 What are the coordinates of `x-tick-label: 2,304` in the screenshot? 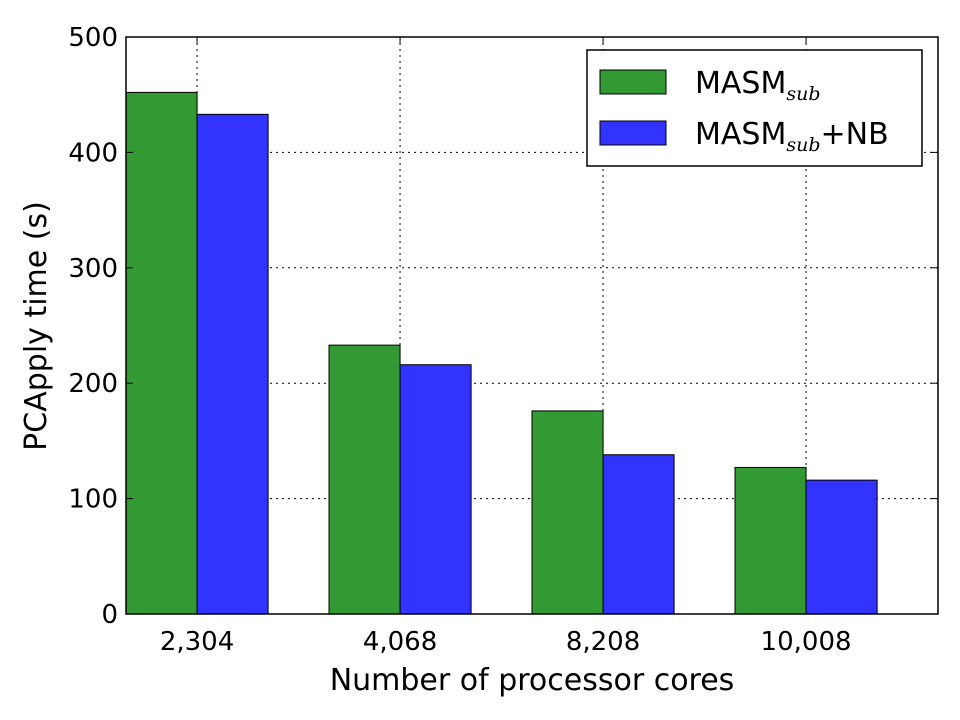 It's located at (197, 642).